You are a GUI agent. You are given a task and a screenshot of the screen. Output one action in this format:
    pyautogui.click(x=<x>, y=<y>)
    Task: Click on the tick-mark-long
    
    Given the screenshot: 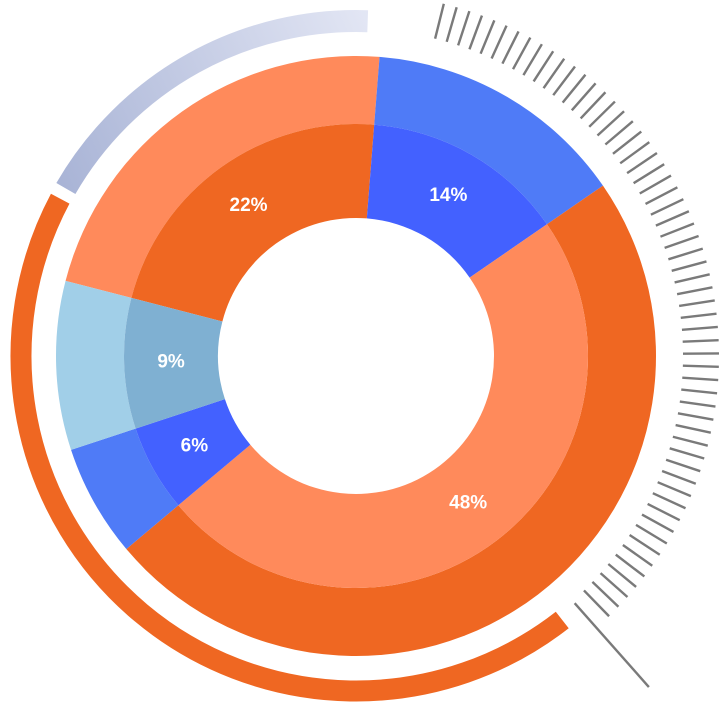 What is the action you would take?
    pyautogui.click(x=611, y=645)
    